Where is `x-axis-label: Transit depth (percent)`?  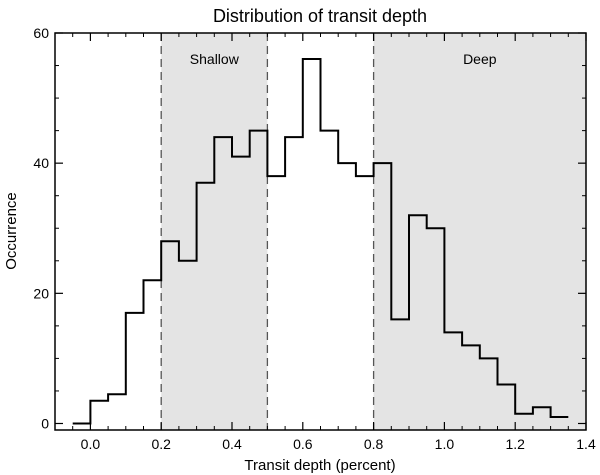
x-axis-label: Transit depth (percent) is located at coordinates (319, 465).